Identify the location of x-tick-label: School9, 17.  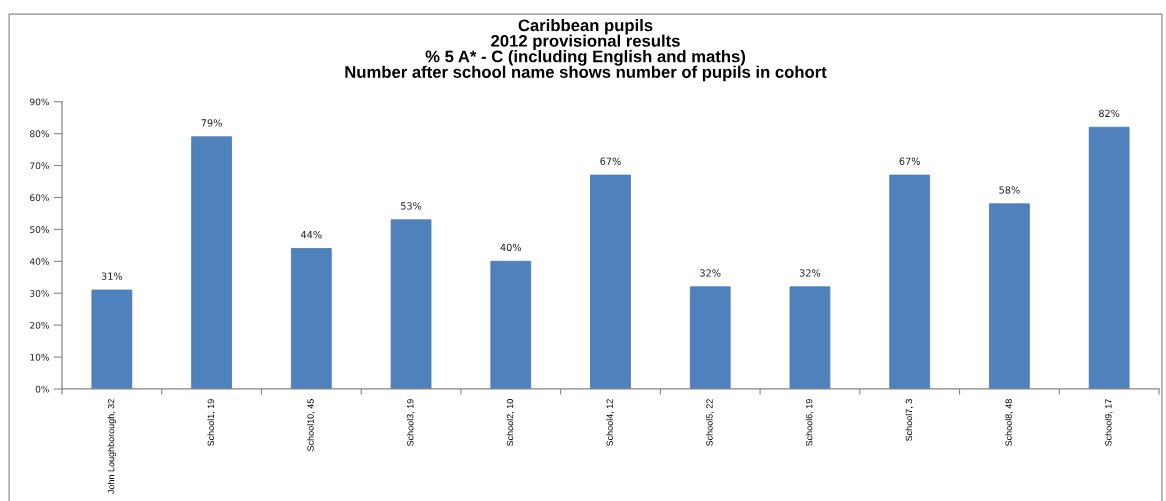
(1108, 422).